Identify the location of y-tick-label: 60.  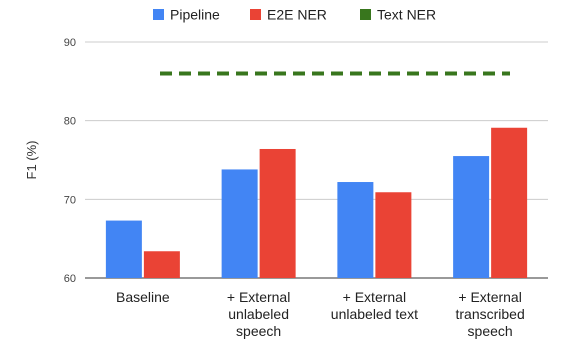
(70, 279).